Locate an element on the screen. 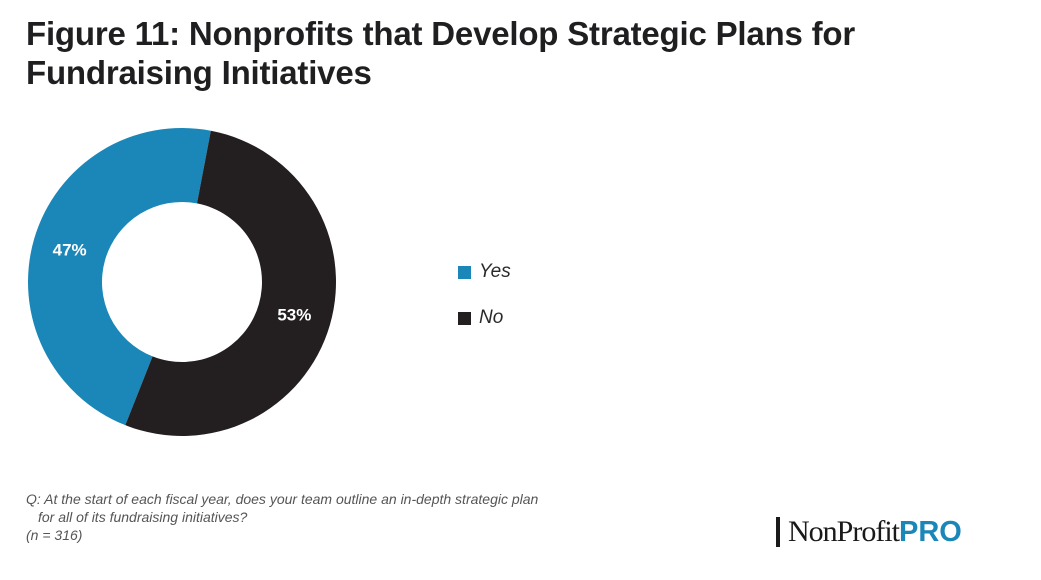  footnote-sample-size: (n = 316) is located at coordinates (54, 535).